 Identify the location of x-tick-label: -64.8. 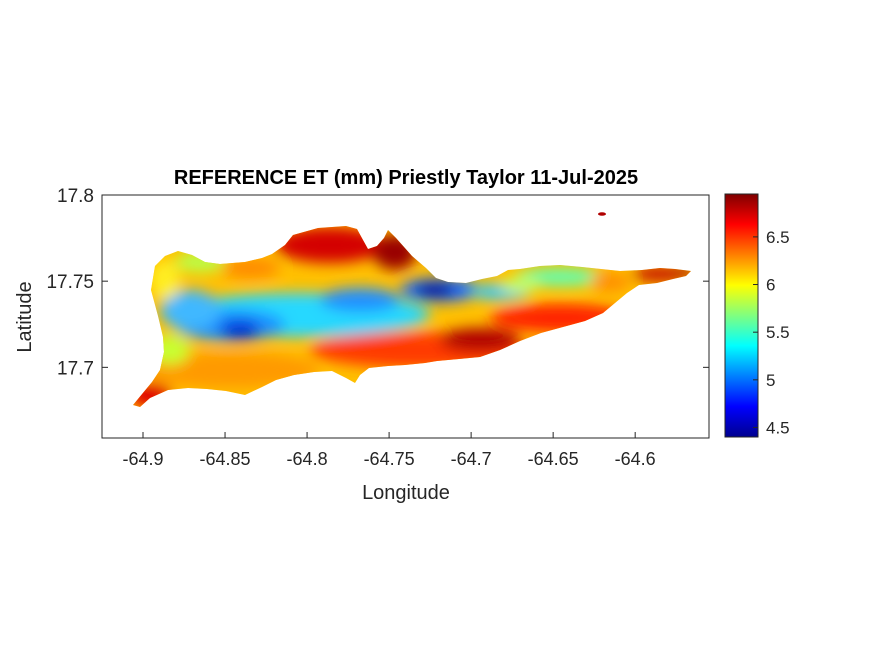
(307, 459).